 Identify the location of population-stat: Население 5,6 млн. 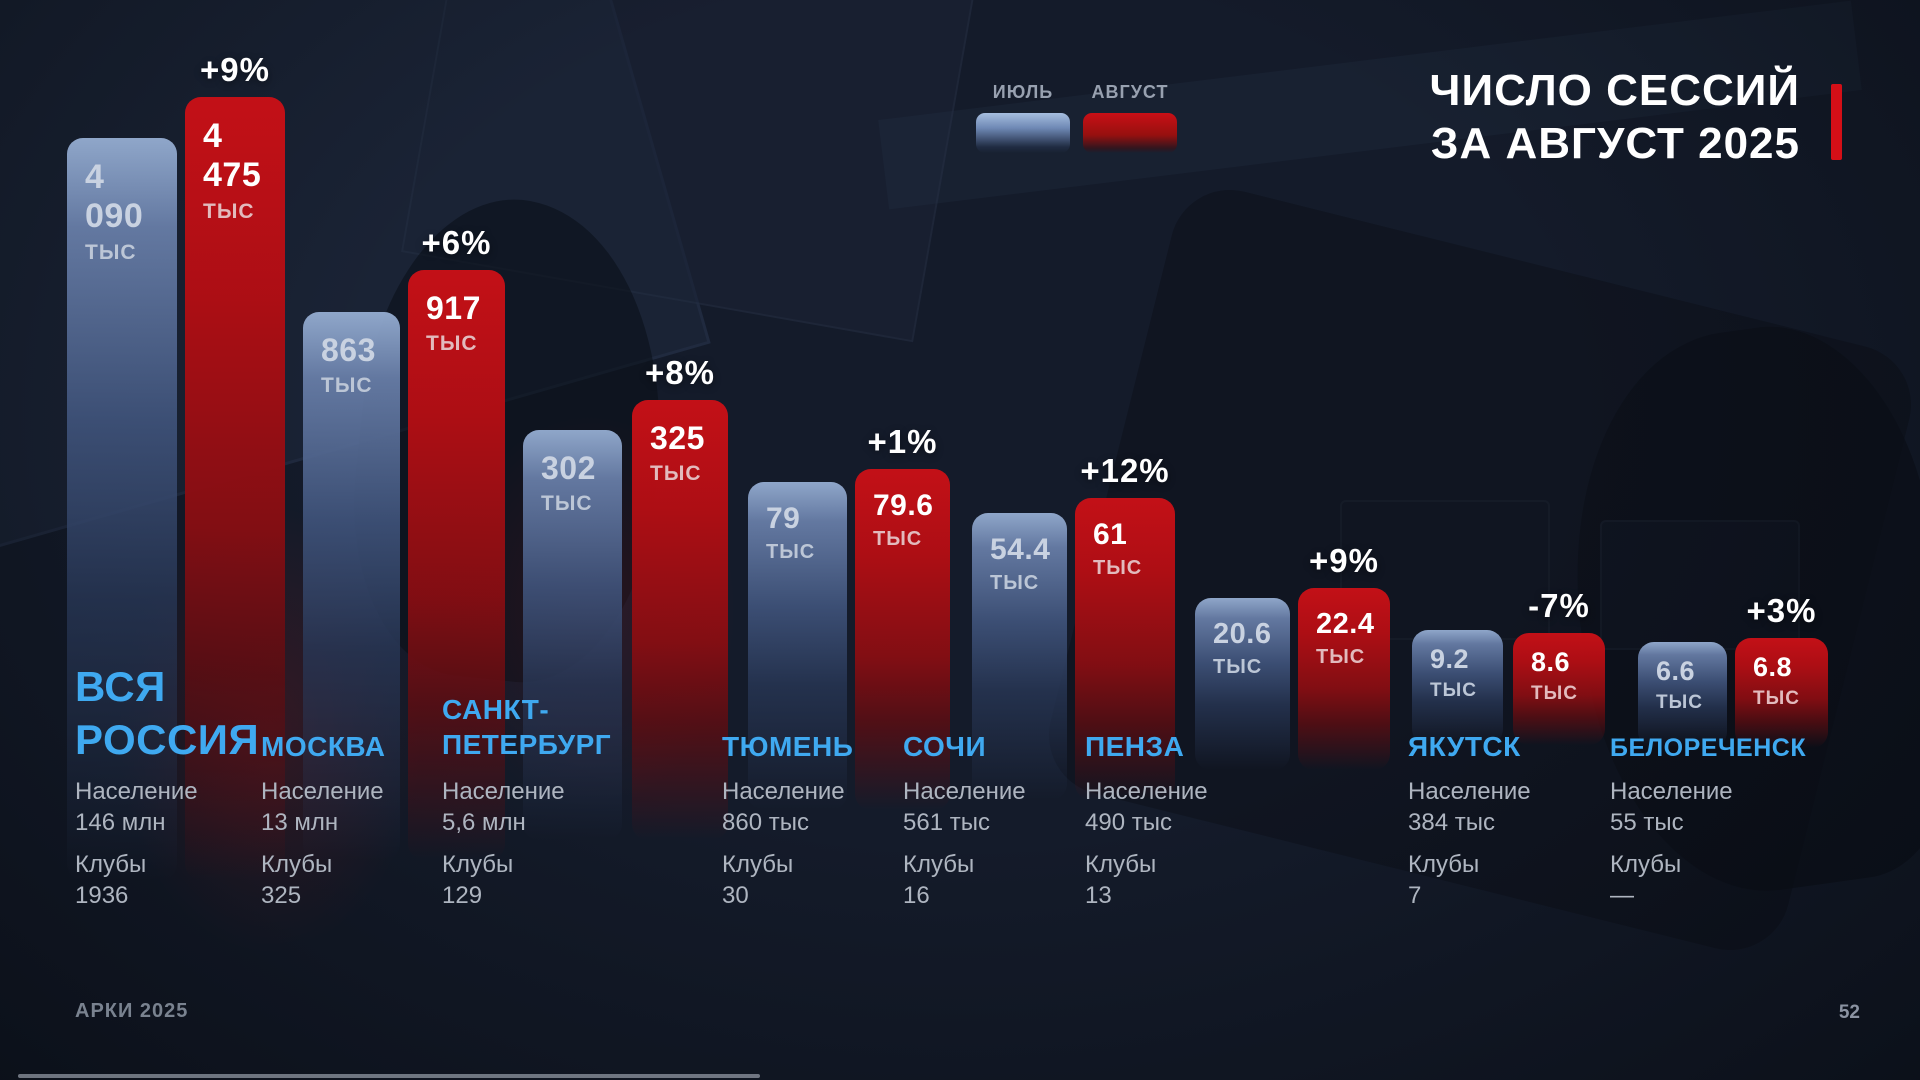
(503, 807).